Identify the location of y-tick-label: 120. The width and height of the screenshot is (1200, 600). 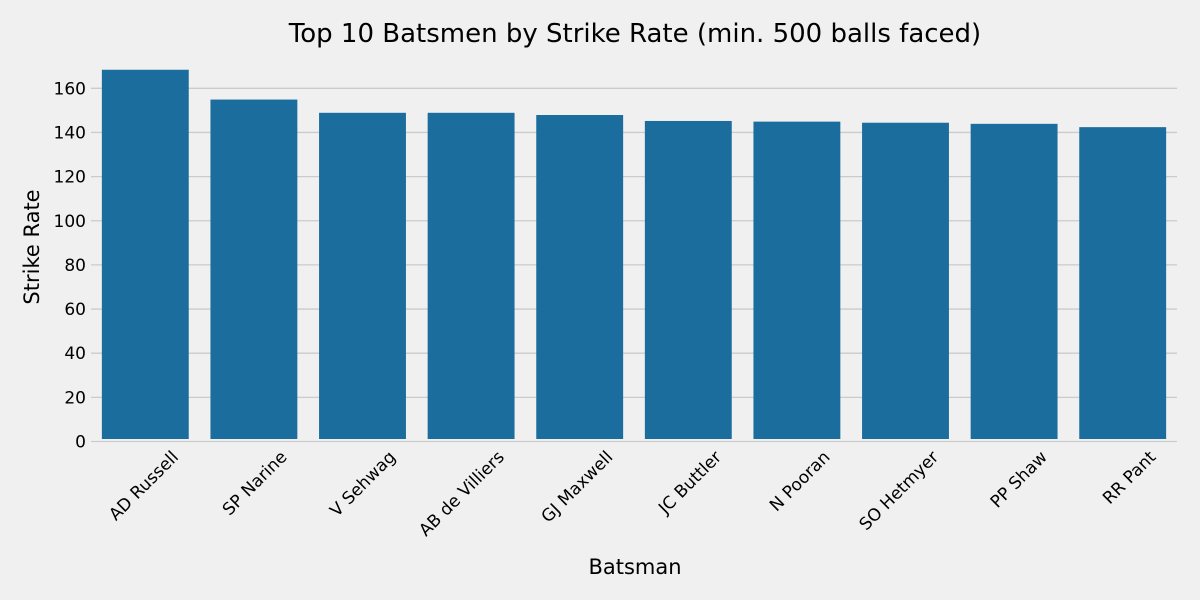
(70, 178).